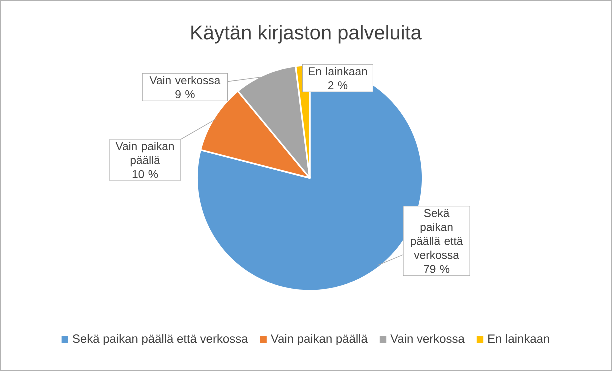 This screenshot has height=371, width=612. Describe the element at coordinates (437, 269) in the screenshot. I see `data-label: 79 %` at that location.